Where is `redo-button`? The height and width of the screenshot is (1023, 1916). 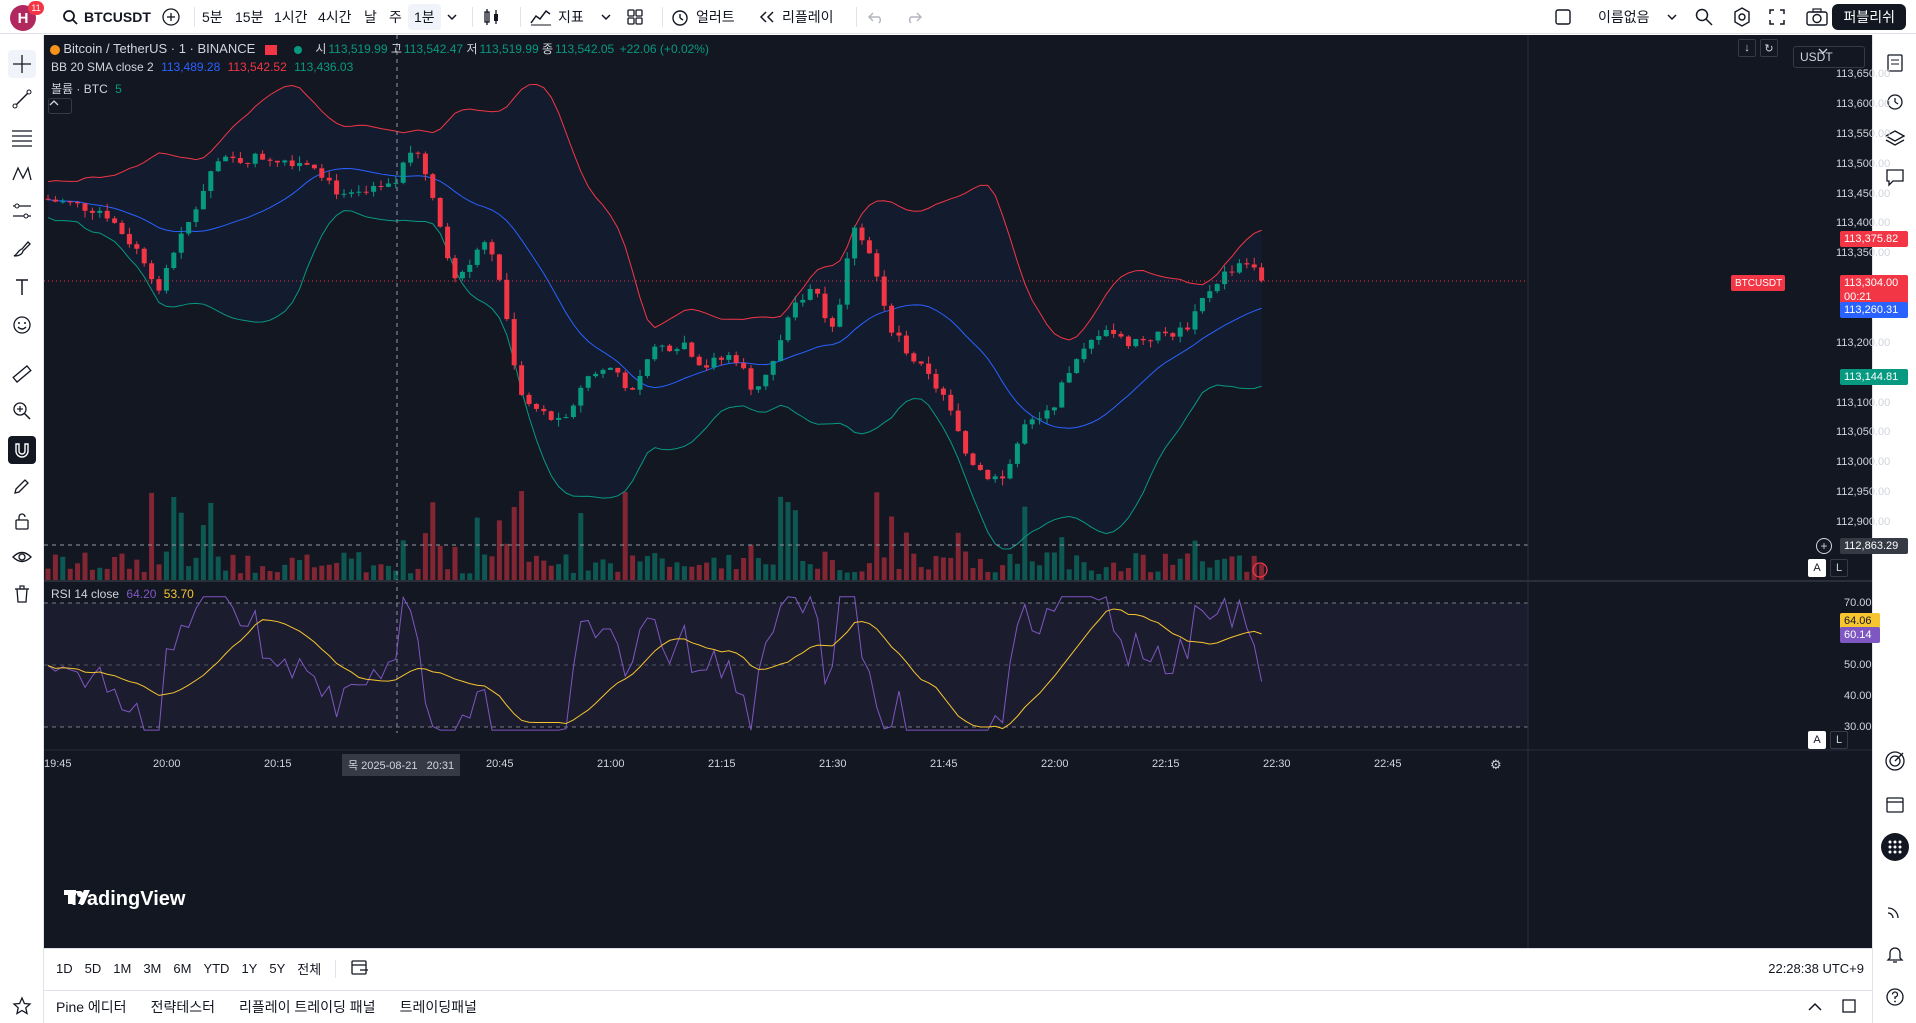
redo-button is located at coordinates (914, 17).